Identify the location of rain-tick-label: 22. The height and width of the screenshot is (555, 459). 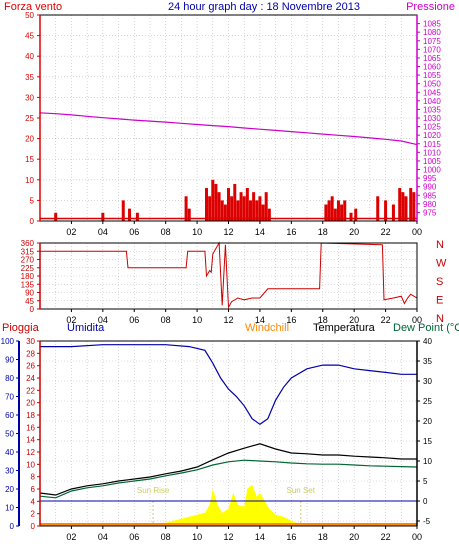
(30, 390).